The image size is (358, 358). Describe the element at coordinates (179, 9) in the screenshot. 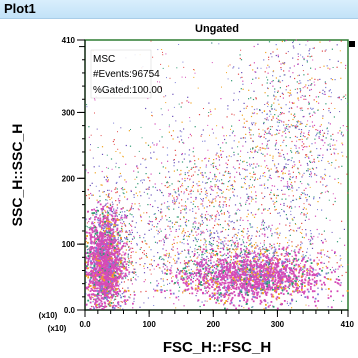

I see `plot-title-bar: Plot1` at that location.